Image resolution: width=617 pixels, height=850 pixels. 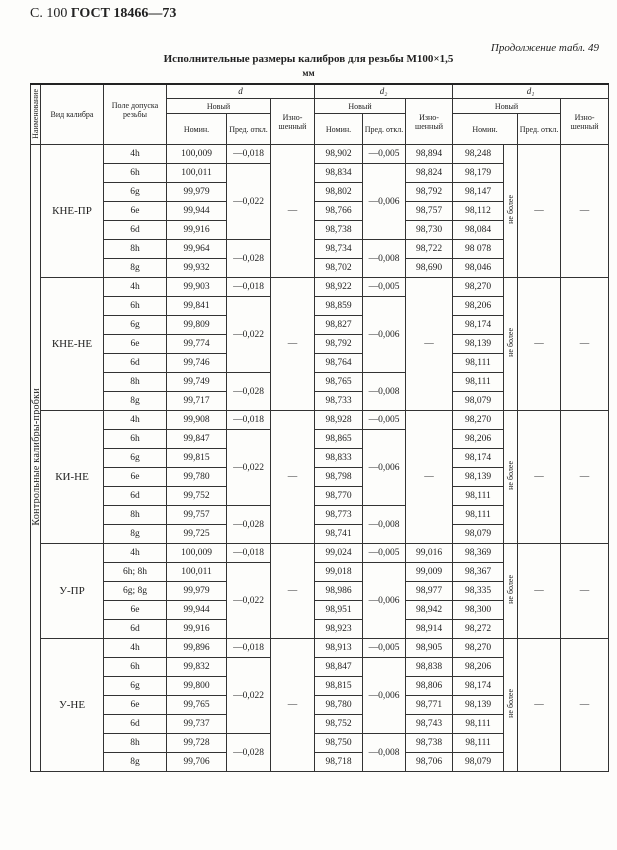 What do you see at coordinates (196, 363) in the screenshot?
I see `d-nominal: 99,746` at bounding box center [196, 363].